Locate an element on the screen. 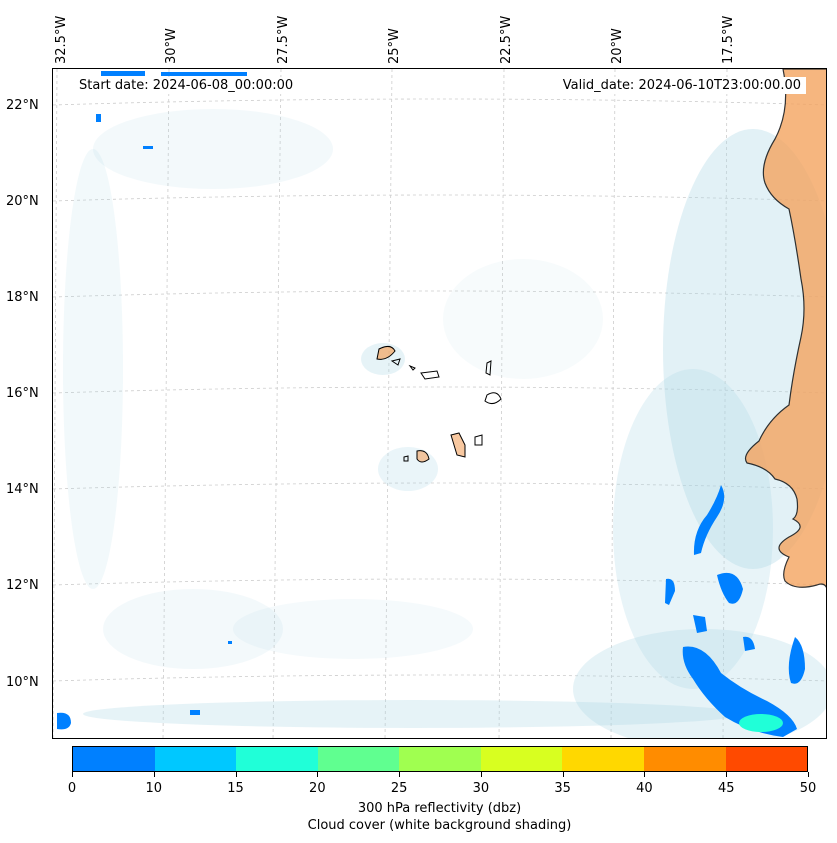 The width and height of the screenshot is (837, 843). reflectivity-core-patch is located at coordinates (761, 723).